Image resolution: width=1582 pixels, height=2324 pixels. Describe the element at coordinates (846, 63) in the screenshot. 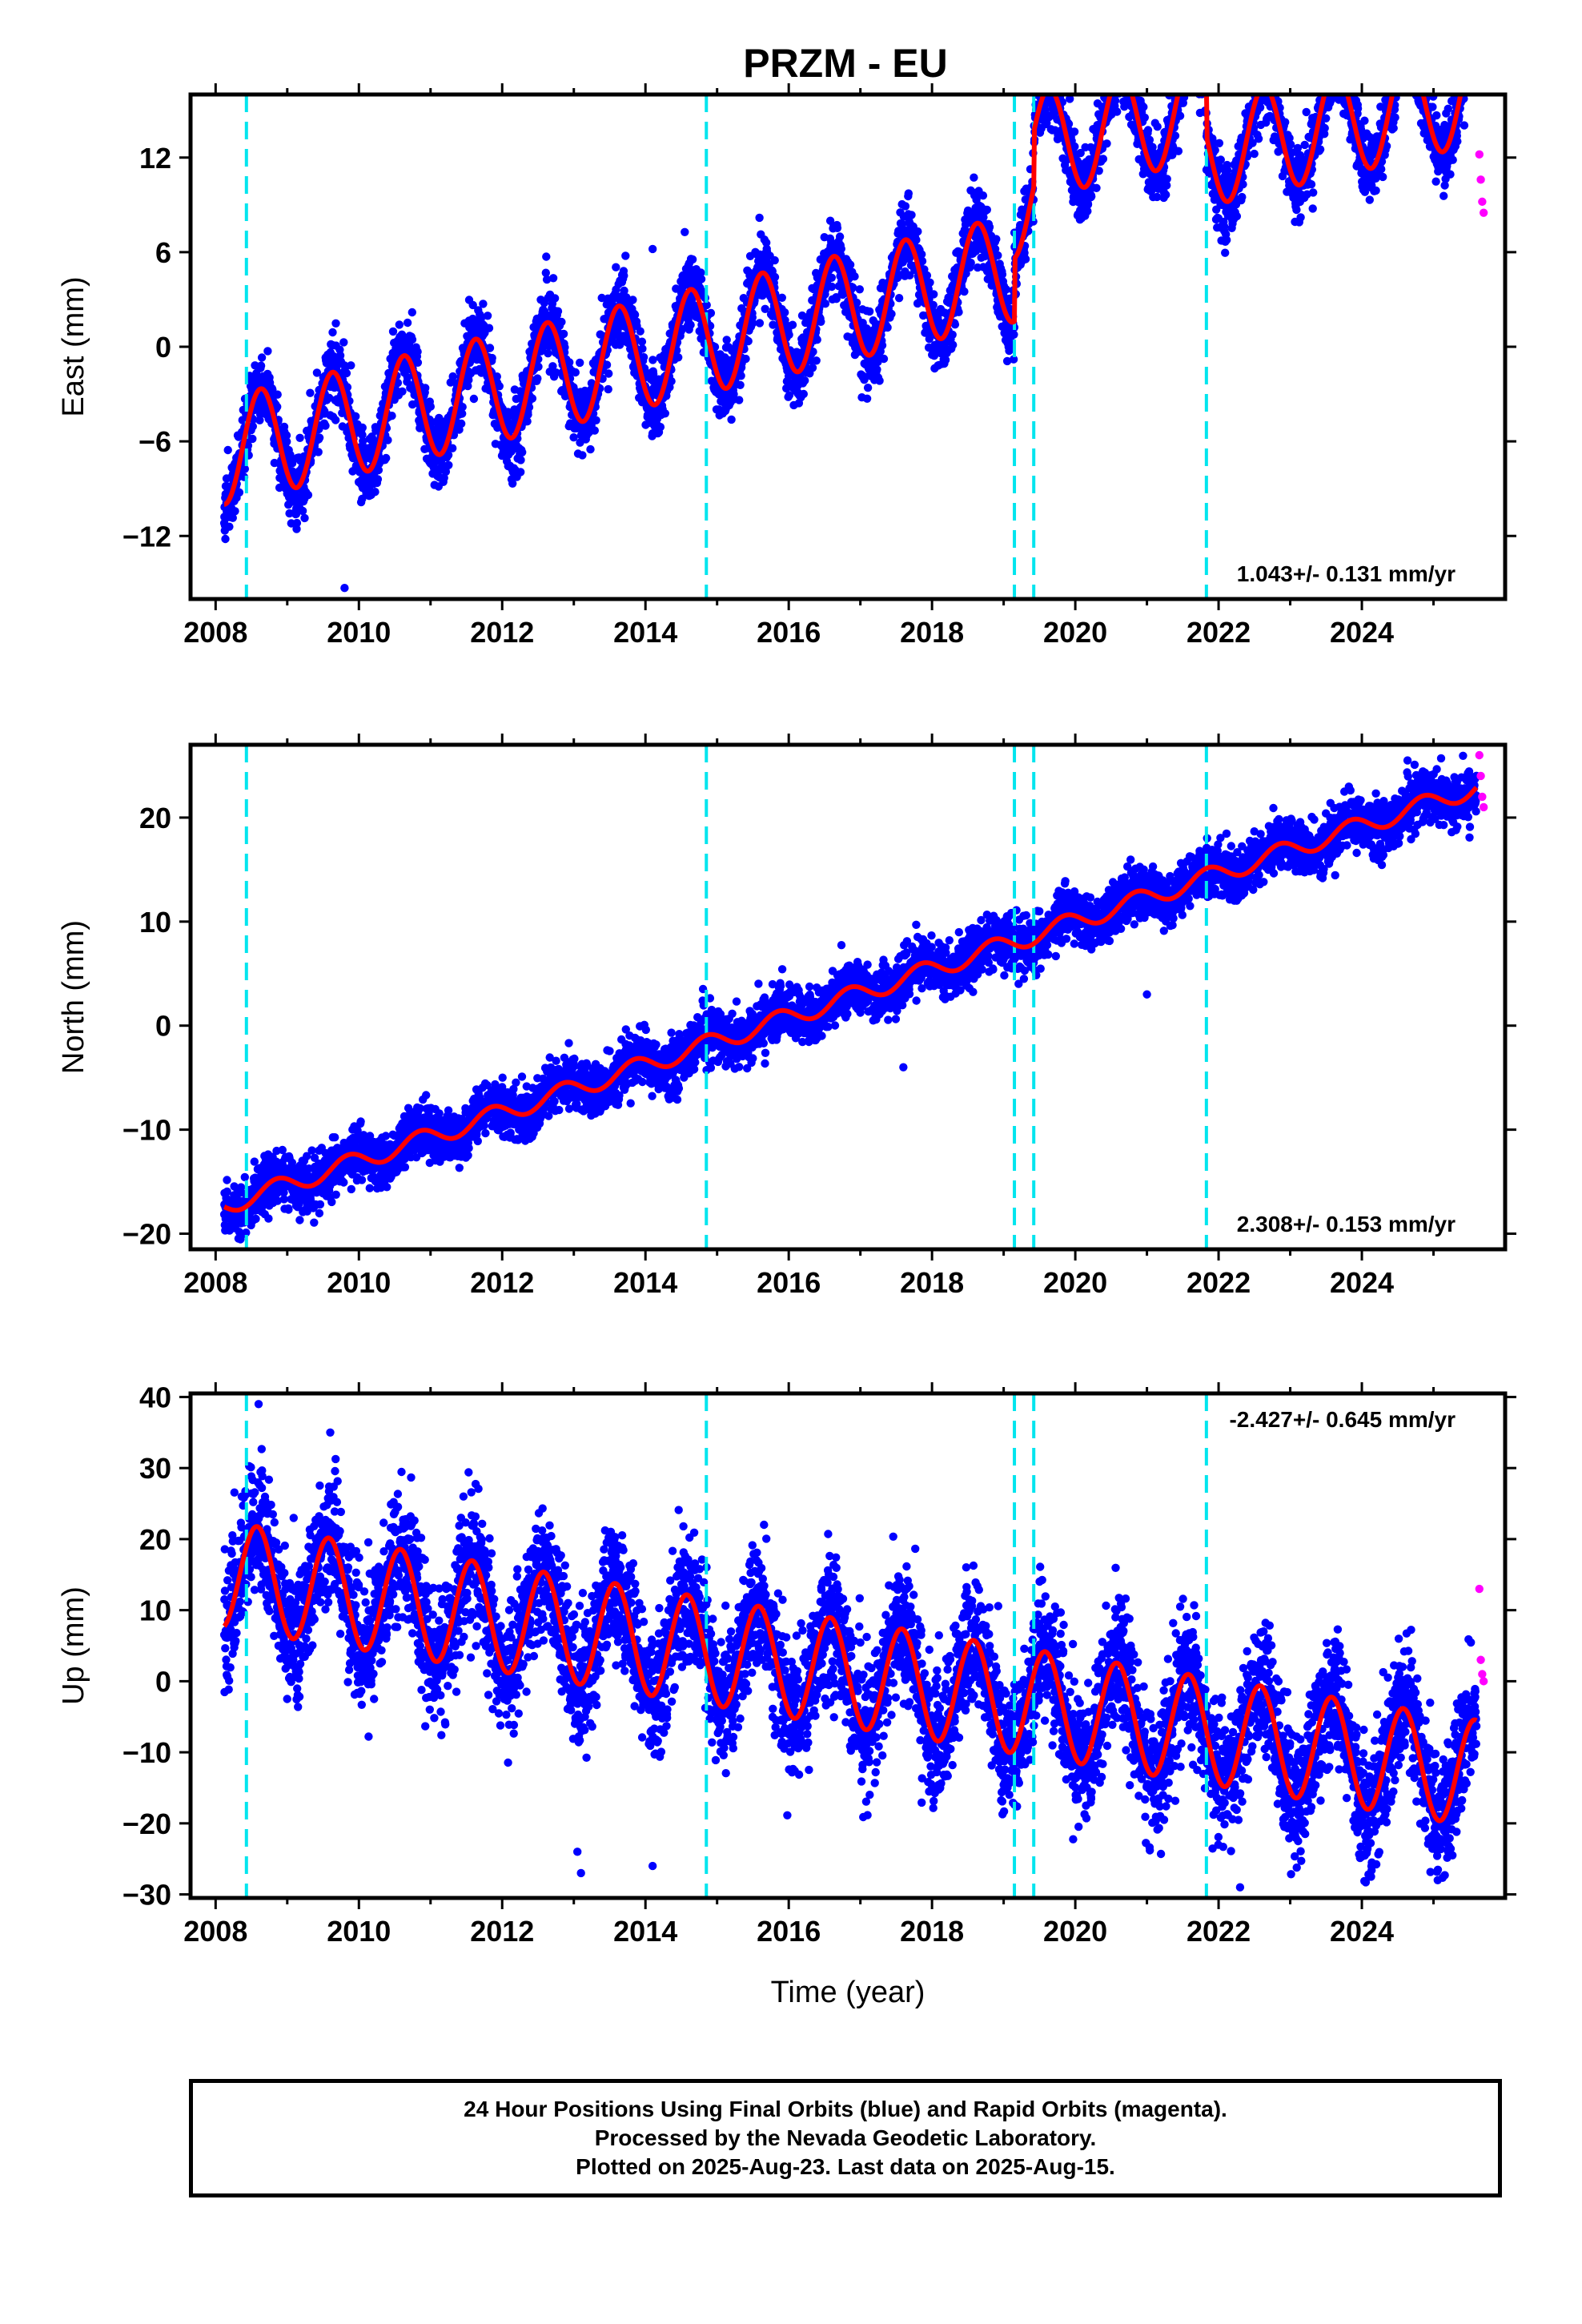

I see `chart-title: PRZM - EU` at that location.